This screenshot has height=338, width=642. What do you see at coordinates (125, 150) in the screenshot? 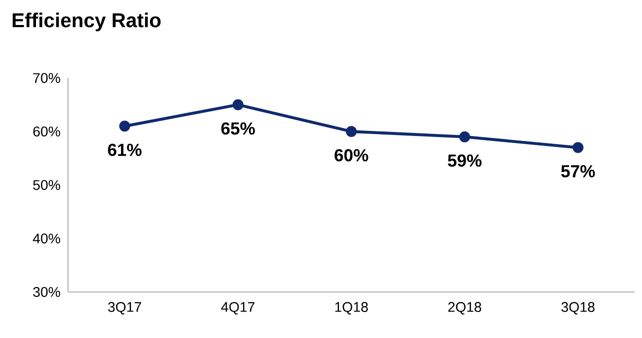
I see `data-label: 61%` at bounding box center [125, 150].